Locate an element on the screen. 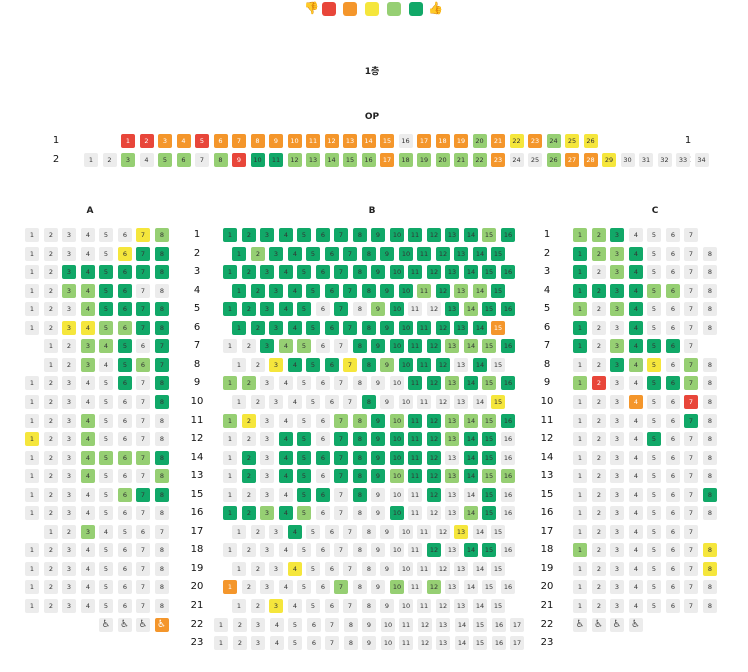 The width and height of the screenshot is (748, 672). op-seat: 9 is located at coordinates (276, 141).